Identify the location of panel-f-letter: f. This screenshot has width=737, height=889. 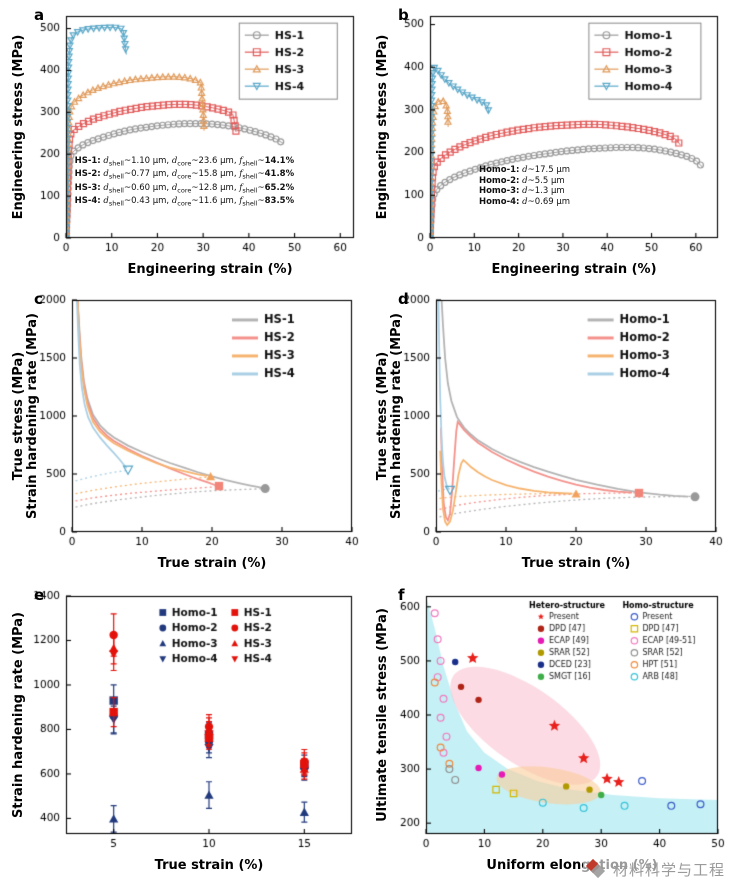
(401, 595).